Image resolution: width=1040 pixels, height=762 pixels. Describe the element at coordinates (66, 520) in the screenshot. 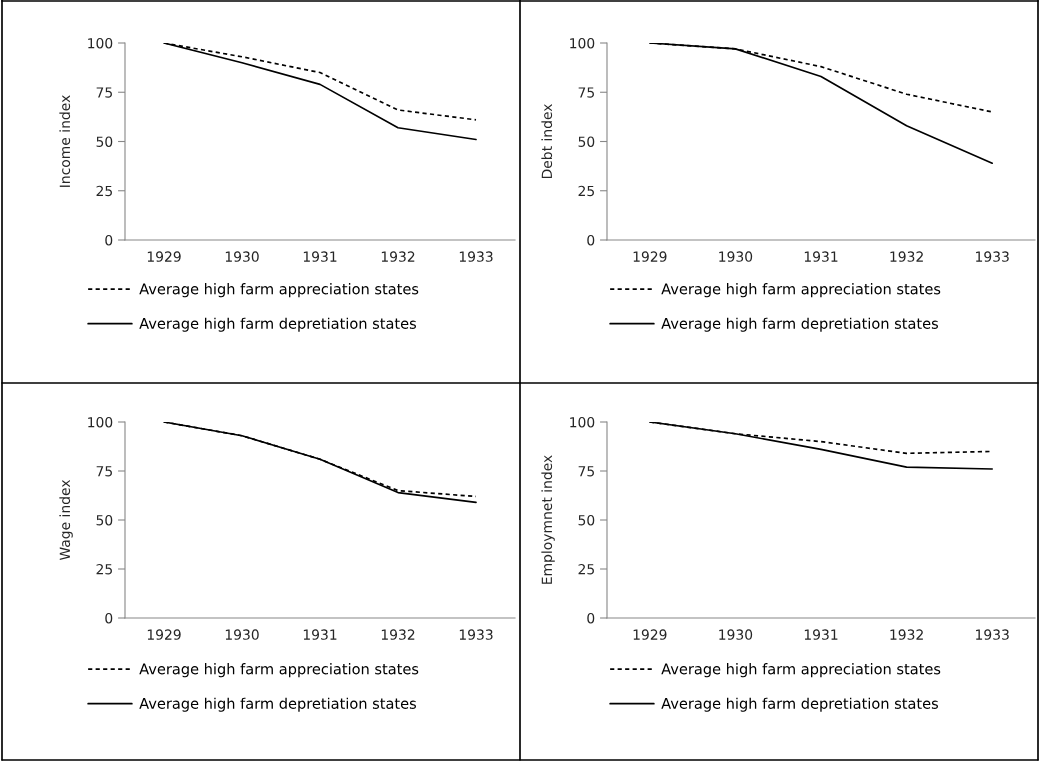

I see `y-axis-title: Wage index` at that location.